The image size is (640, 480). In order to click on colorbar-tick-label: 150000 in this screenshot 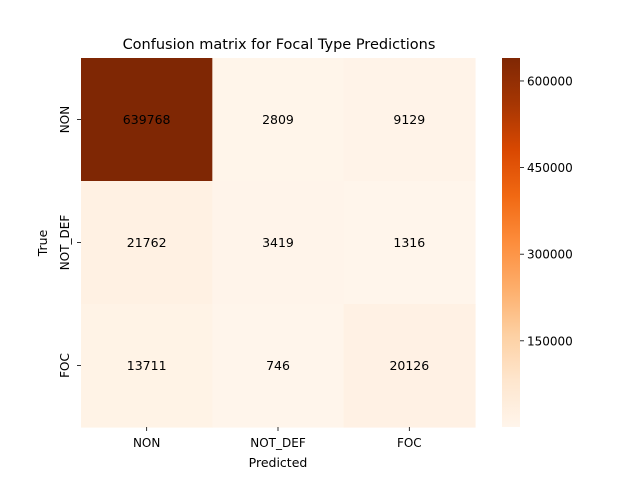, I will do `click(550, 341)`.